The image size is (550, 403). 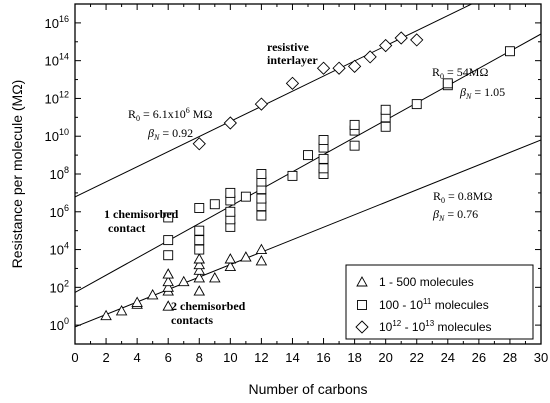 I want to click on y-tick-exponent: 4, so click(x=66, y=246).